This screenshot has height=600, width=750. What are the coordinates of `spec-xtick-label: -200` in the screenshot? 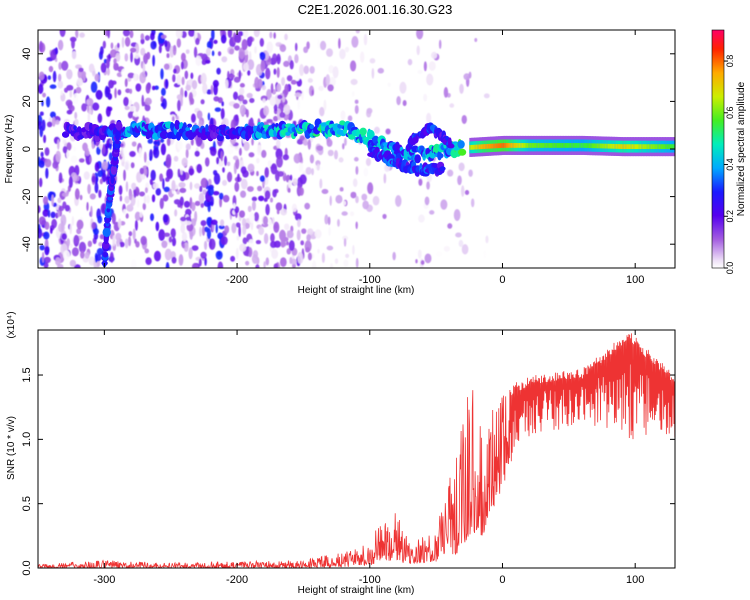 It's located at (237, 280).